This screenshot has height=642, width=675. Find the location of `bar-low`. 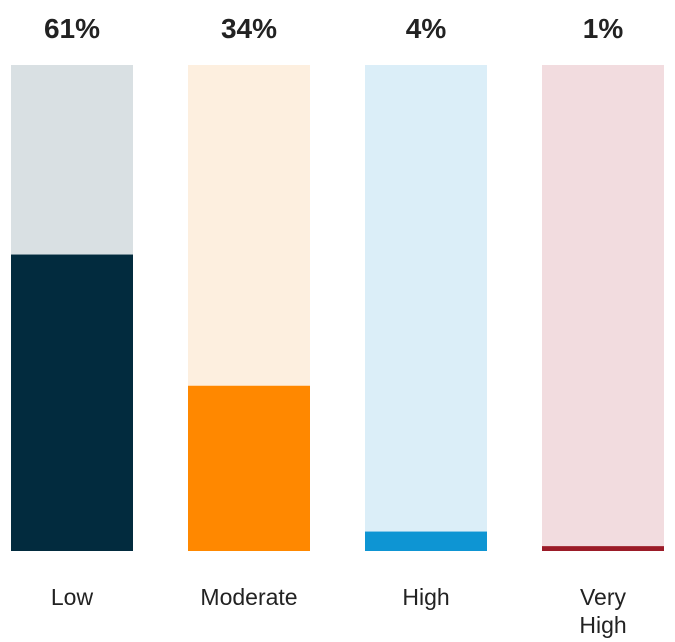

bar-low is located at coordinates (72, 403).